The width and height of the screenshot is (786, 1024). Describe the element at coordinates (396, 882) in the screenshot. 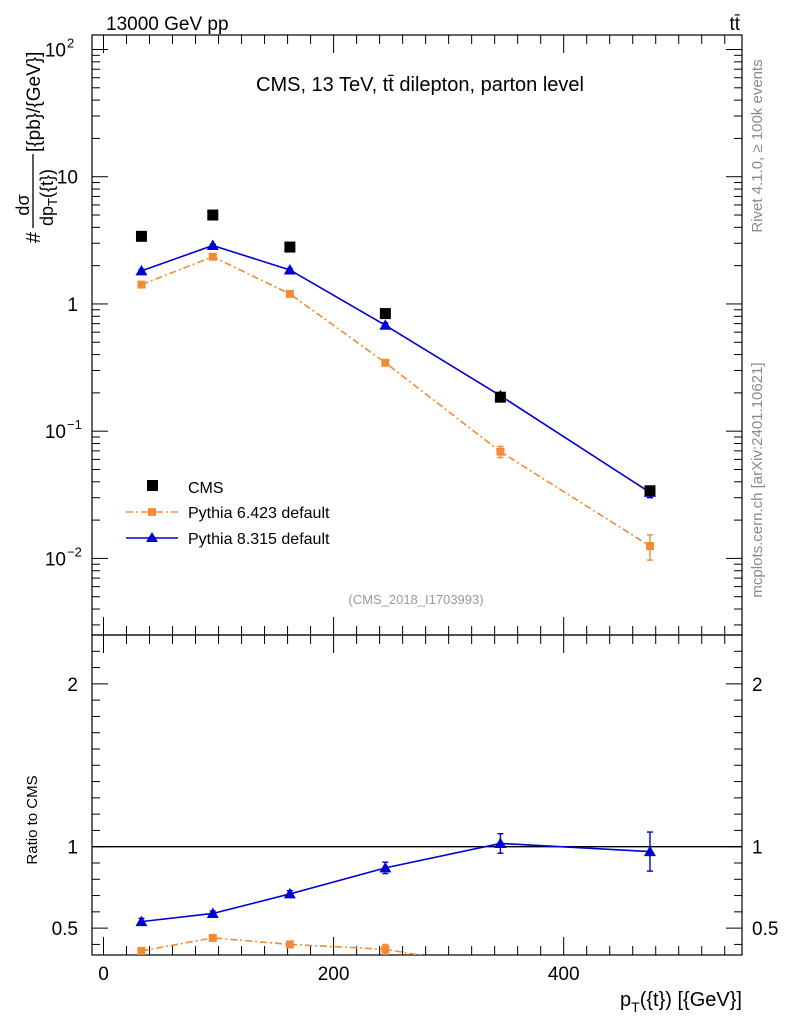

I see `ratio-pythia8-line` at that location.